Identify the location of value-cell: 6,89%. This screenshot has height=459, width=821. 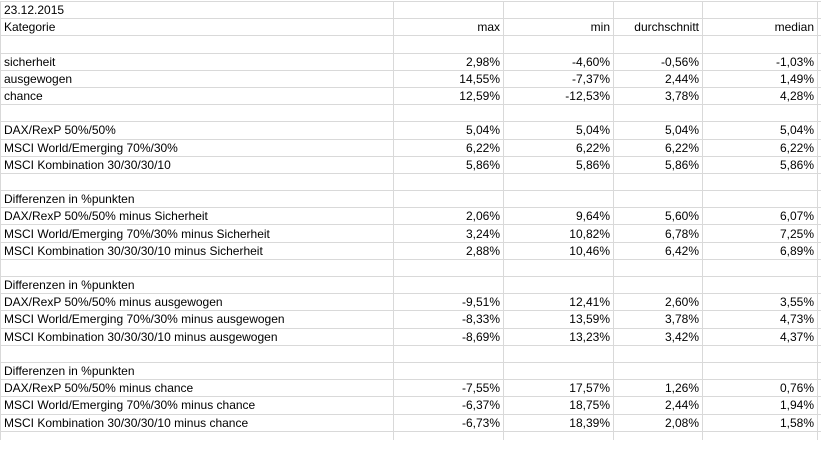
(760, 250).